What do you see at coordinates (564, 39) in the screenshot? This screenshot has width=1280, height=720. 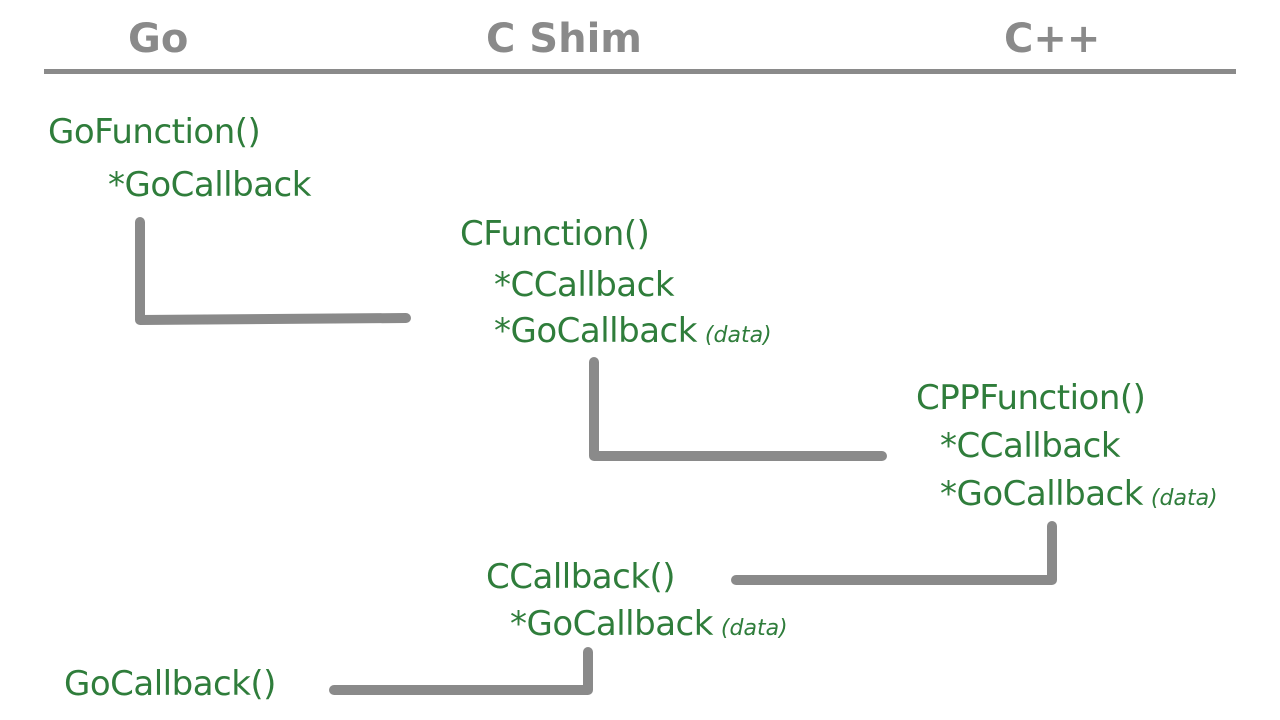 I see `header-c-shim: C Shim` at bounding box center [564, 39].